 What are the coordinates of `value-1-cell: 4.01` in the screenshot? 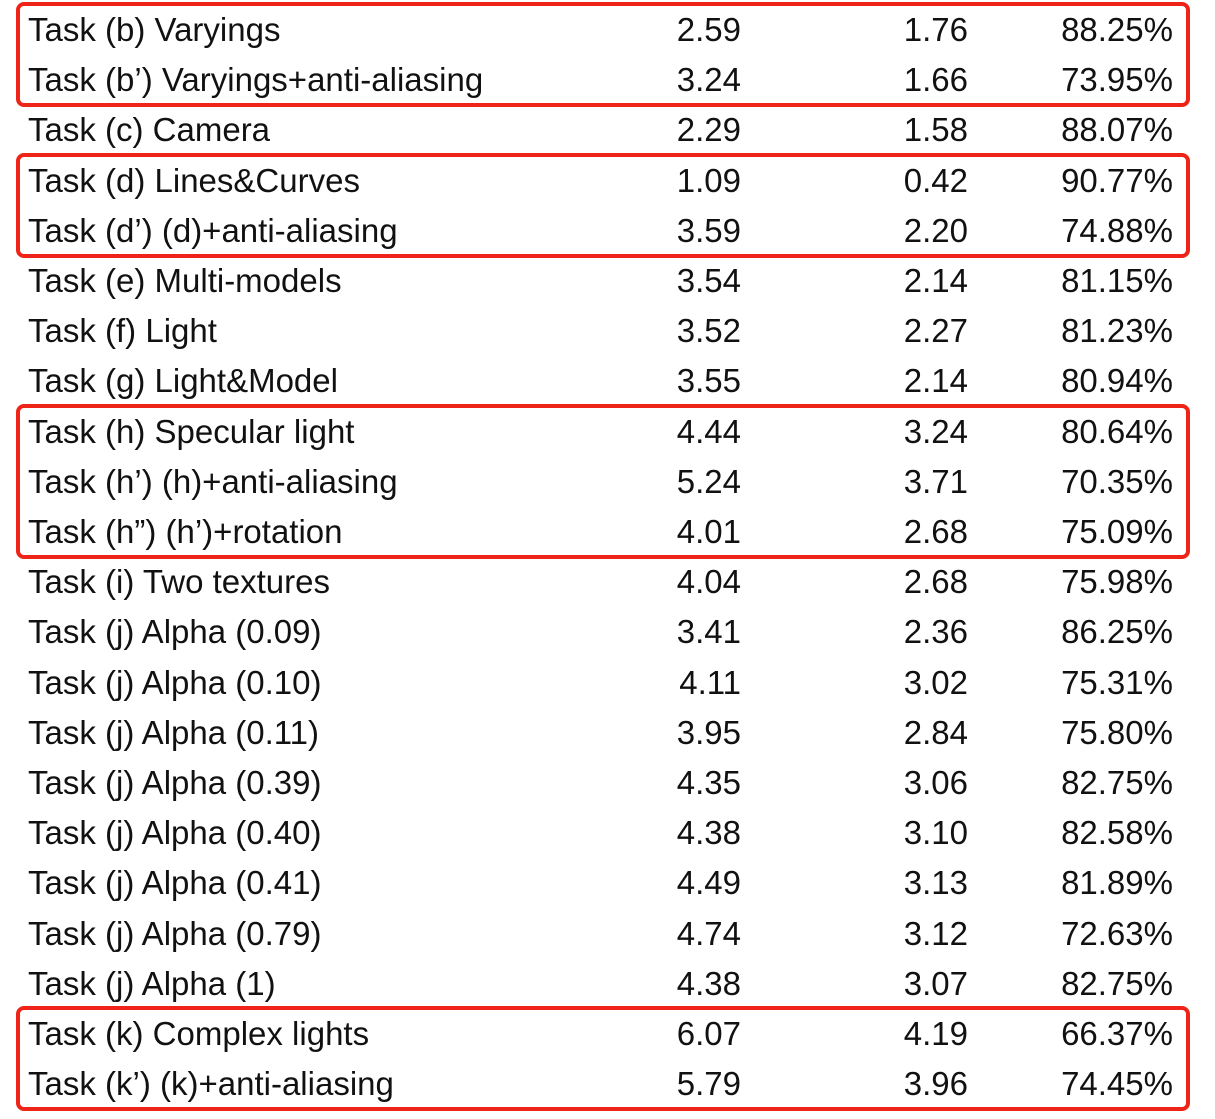 It's located at (708, 531).